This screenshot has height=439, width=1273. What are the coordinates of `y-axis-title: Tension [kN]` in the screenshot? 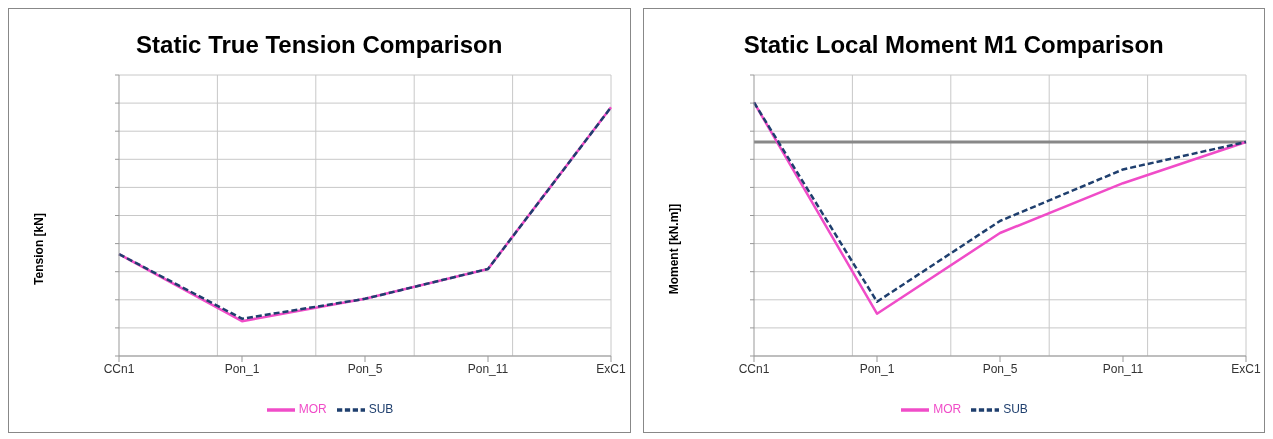 It's located at (39, 249).